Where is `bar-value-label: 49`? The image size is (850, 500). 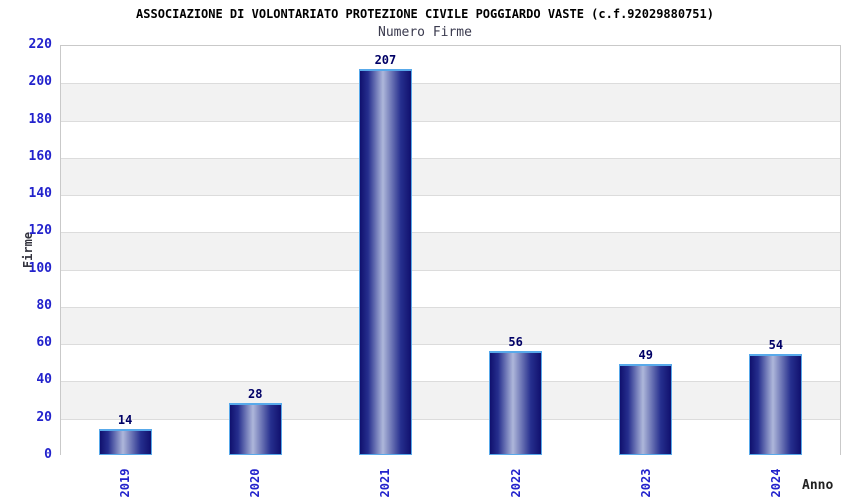 bar-value-label: 49 is located at coordinates (645, 354).